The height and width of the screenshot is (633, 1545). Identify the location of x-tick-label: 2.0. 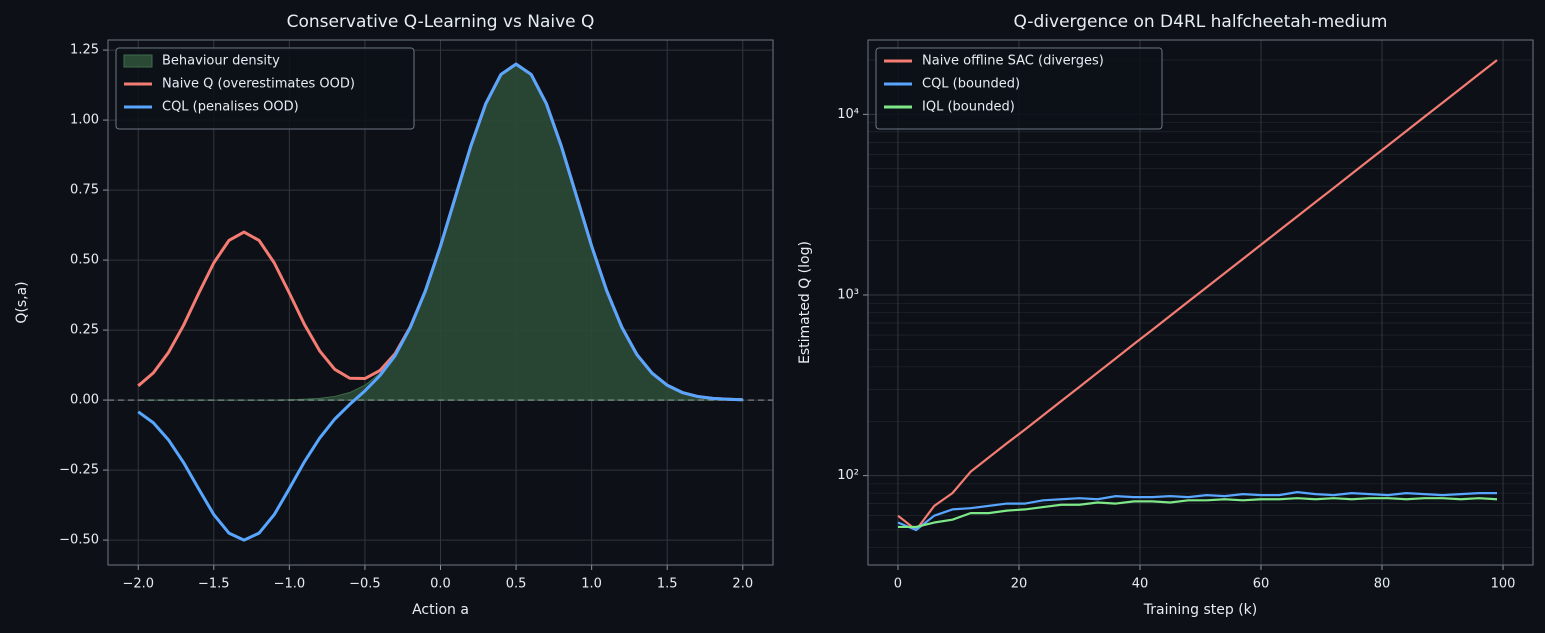
(742, 584).